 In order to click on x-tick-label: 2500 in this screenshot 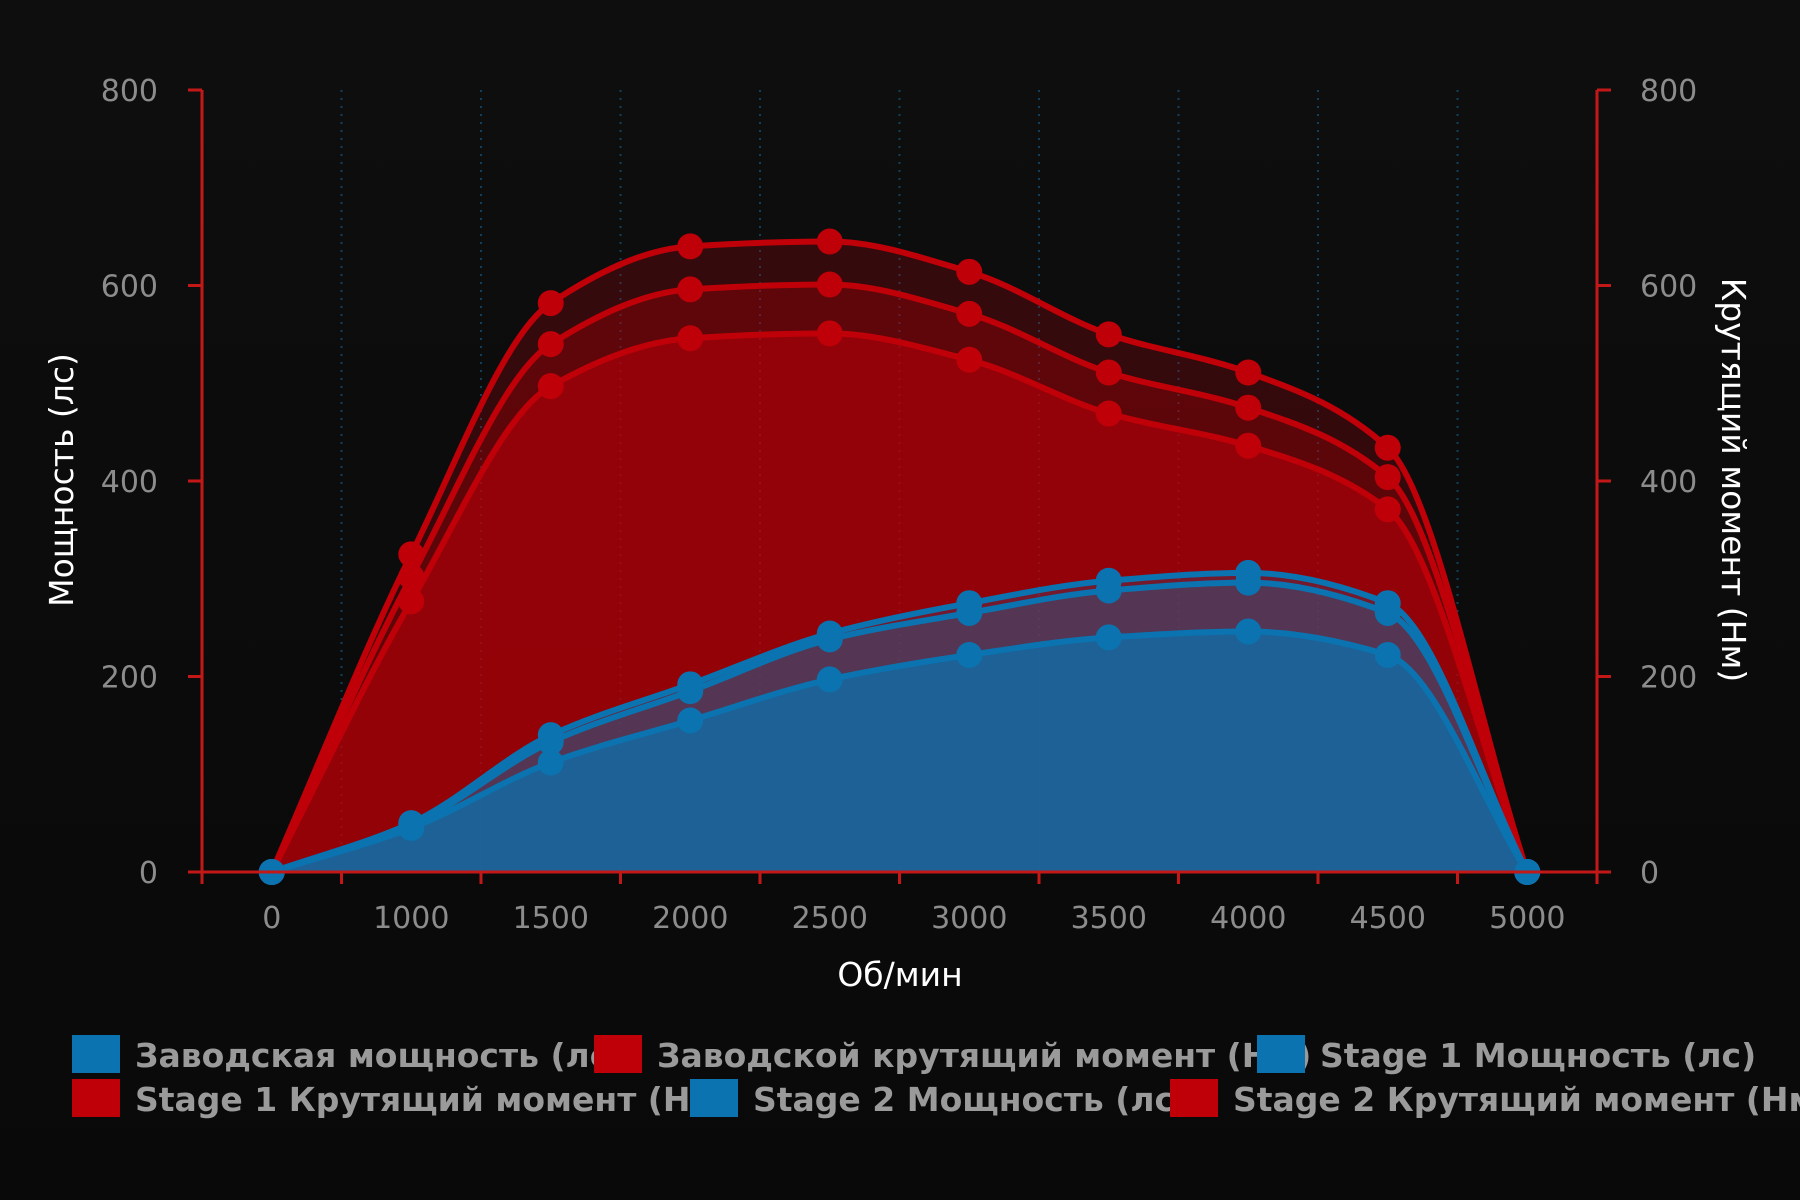, I will do `click(830, 918)`.